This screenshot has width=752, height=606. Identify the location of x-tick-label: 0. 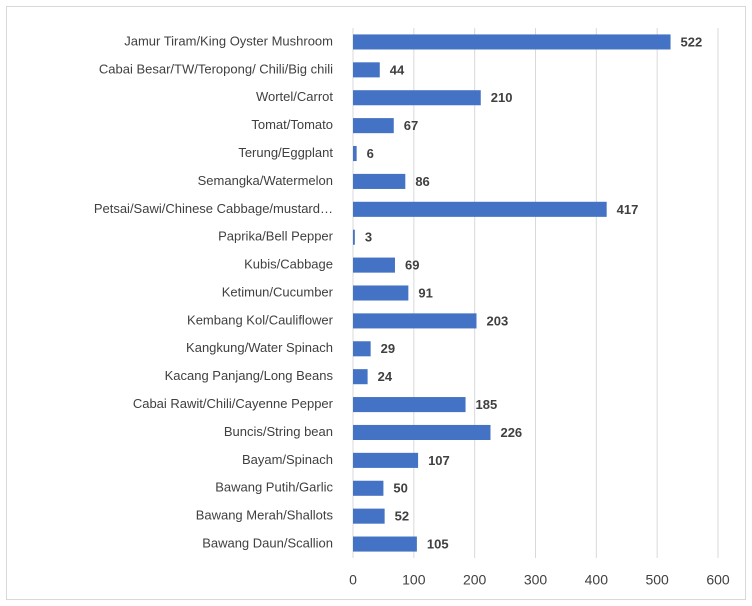
(353, 580).